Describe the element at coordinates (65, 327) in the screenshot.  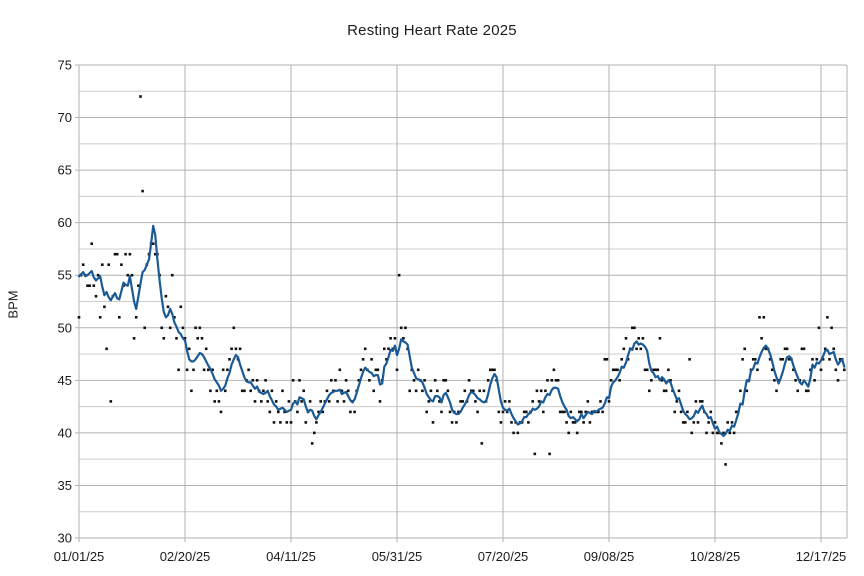
I see `y-tick-label: 50` at that location.